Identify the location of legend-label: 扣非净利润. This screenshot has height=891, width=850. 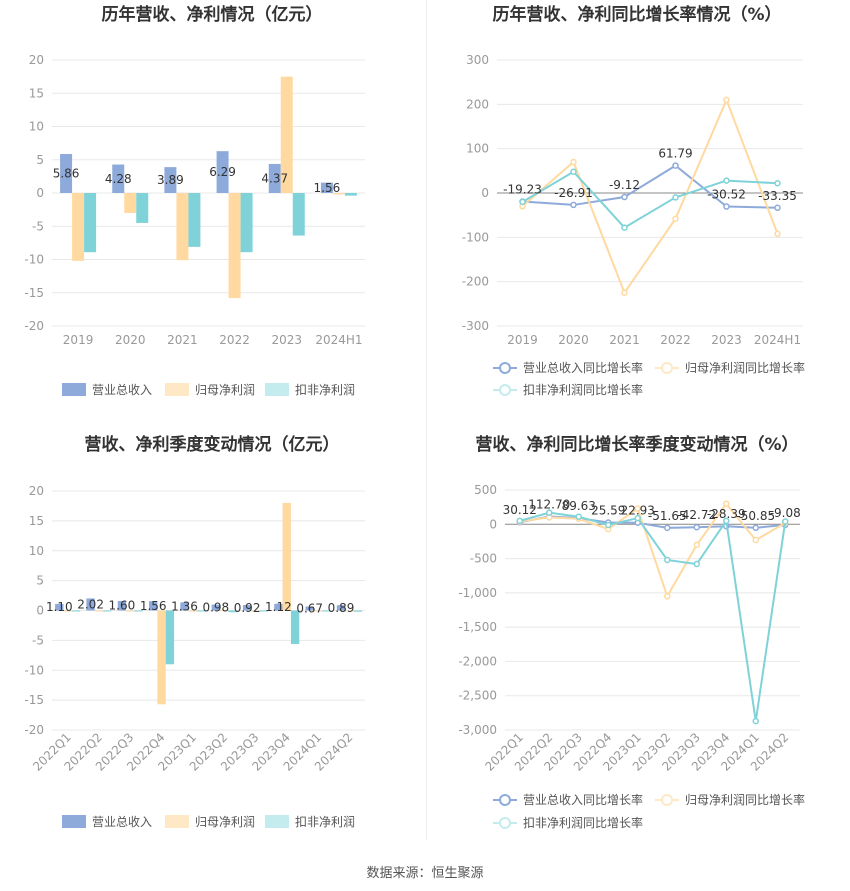
(325, 390).